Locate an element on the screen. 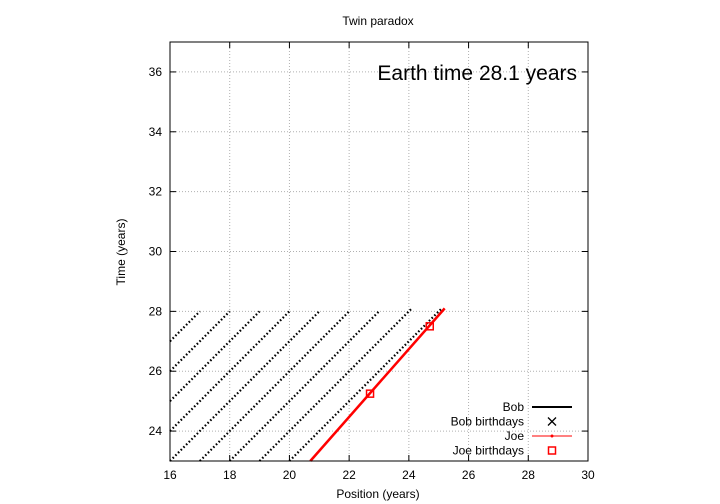  y-axis-label: Time (years) is located at coordinates (121, 252).